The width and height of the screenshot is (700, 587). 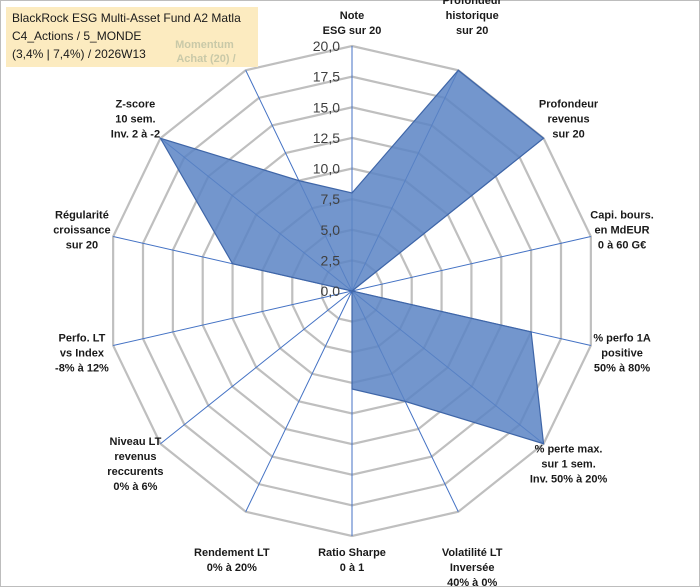 What do you see at coordinates (82, 215) in the screenshot?
I see `category-label-line: Régularité` at bounding box center [82, 215].